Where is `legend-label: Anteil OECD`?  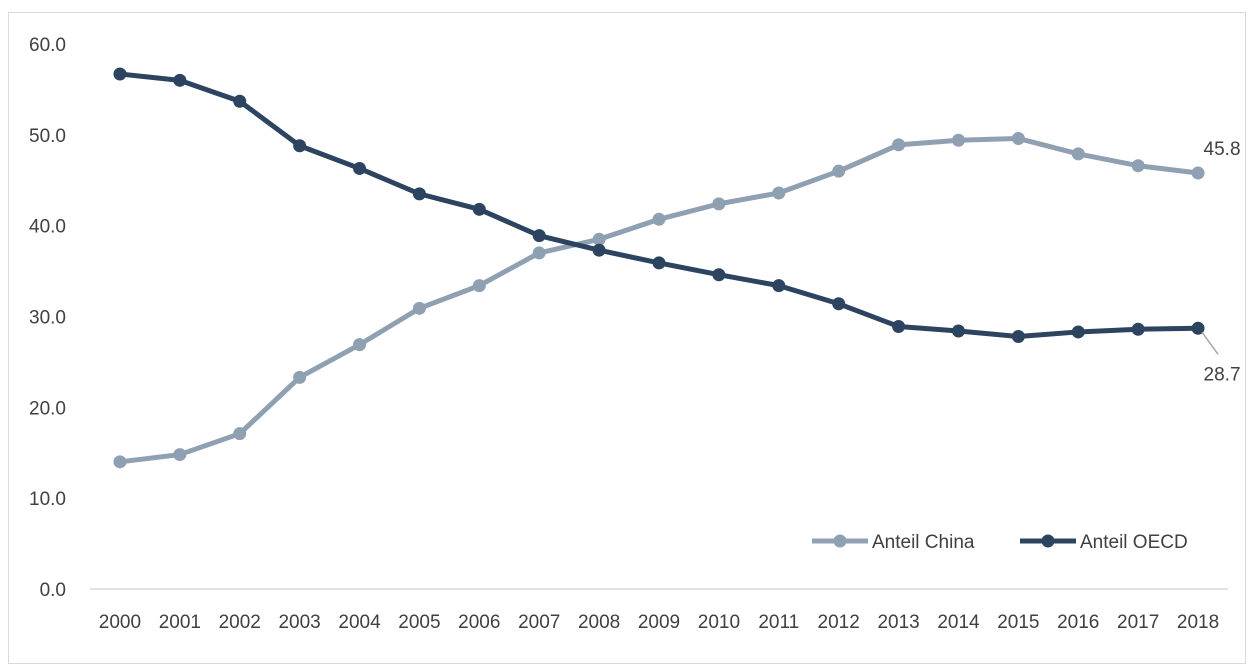
legend-label: Anteil OECD is located at coordinates (1134, 542).